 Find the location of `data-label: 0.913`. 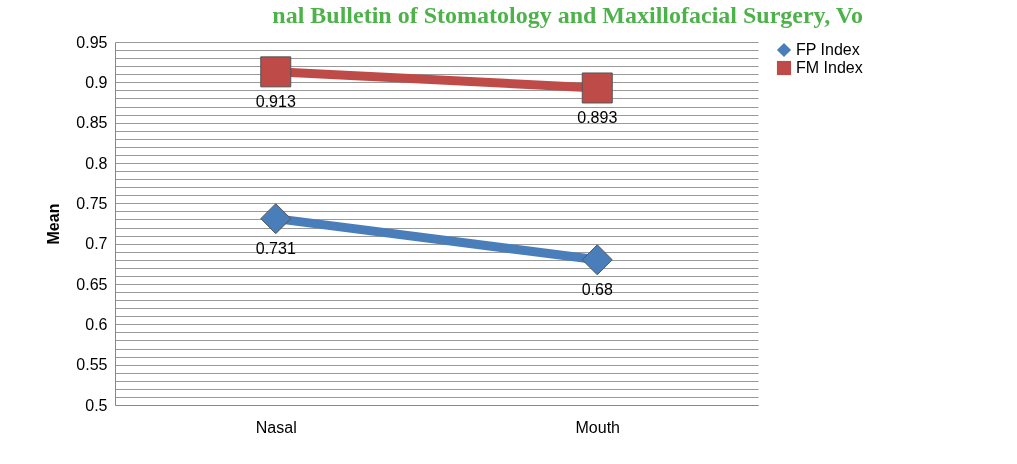

data-label: 0.913 is located at coordinates (275, 101).